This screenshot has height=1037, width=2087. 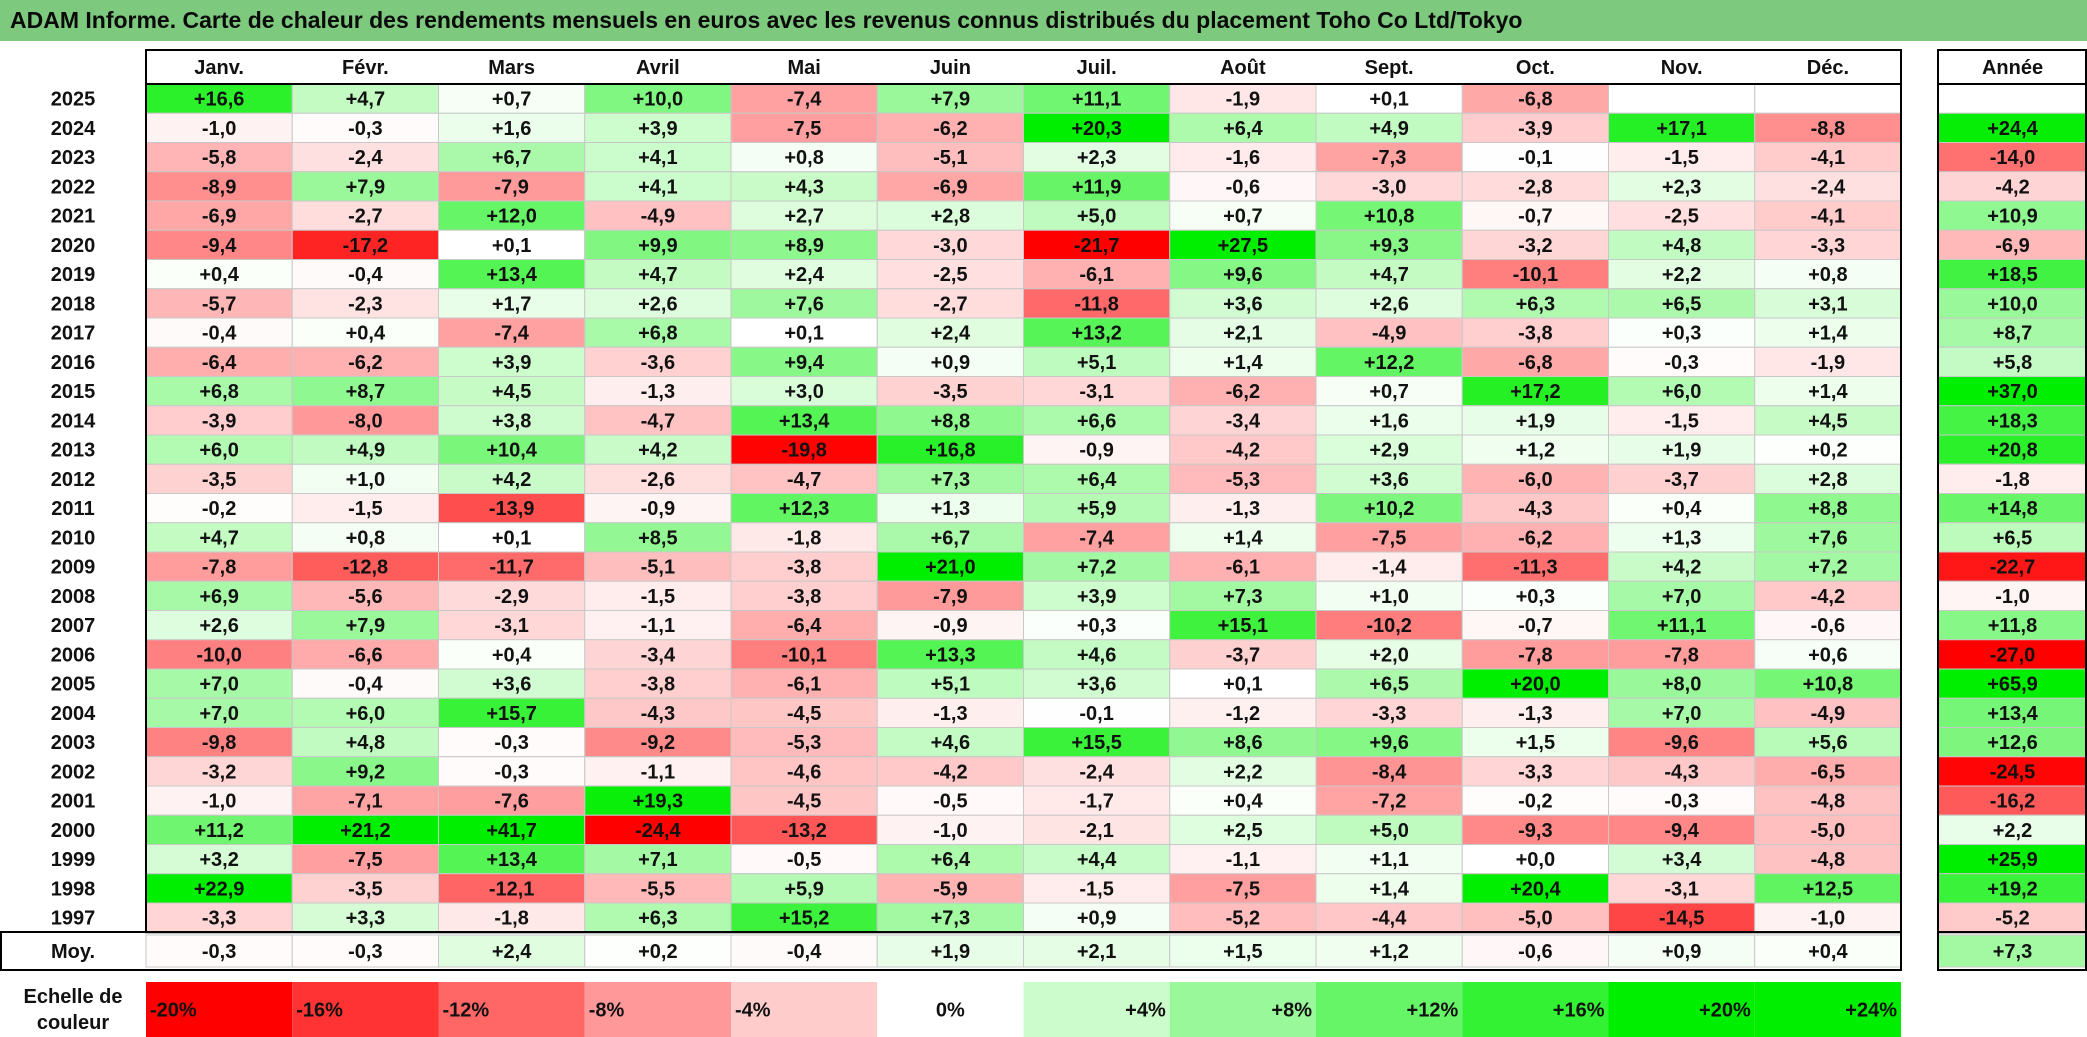 What do you see at coordinates (804, 363) in the screenshot?
I see `cell-value: +9,4` at bounding box center [804, 363].